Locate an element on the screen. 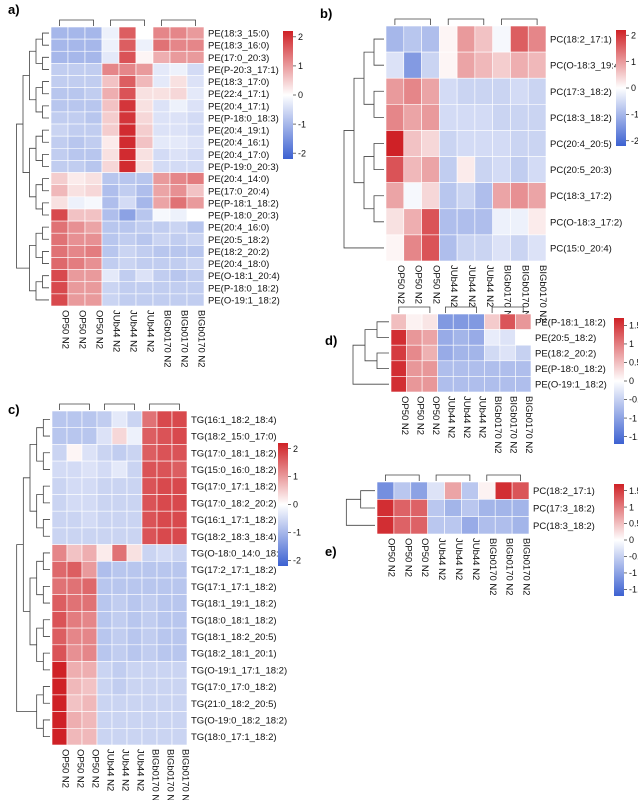  column-dendrogram is located at coordinates (164, 406).